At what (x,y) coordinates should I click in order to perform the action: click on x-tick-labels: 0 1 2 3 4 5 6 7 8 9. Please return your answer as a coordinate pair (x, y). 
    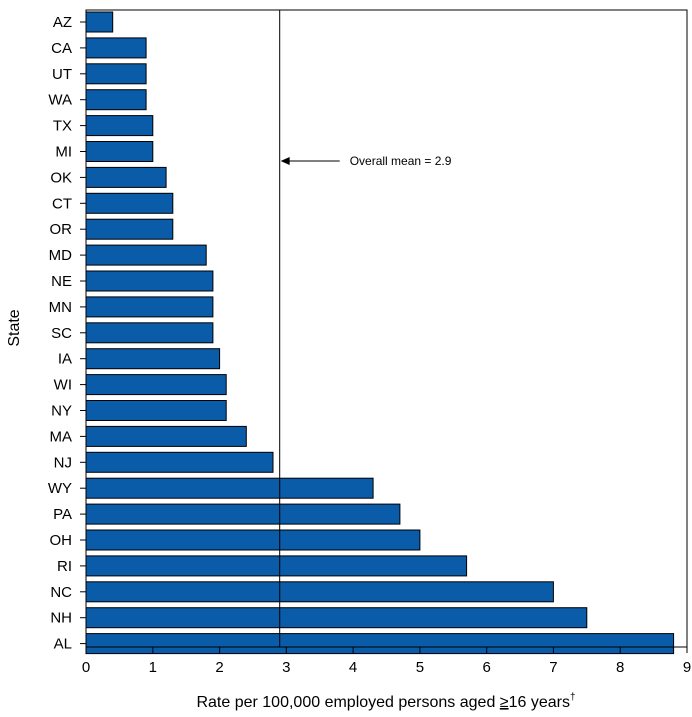
    Looking at the image, I should click on (386, 667).